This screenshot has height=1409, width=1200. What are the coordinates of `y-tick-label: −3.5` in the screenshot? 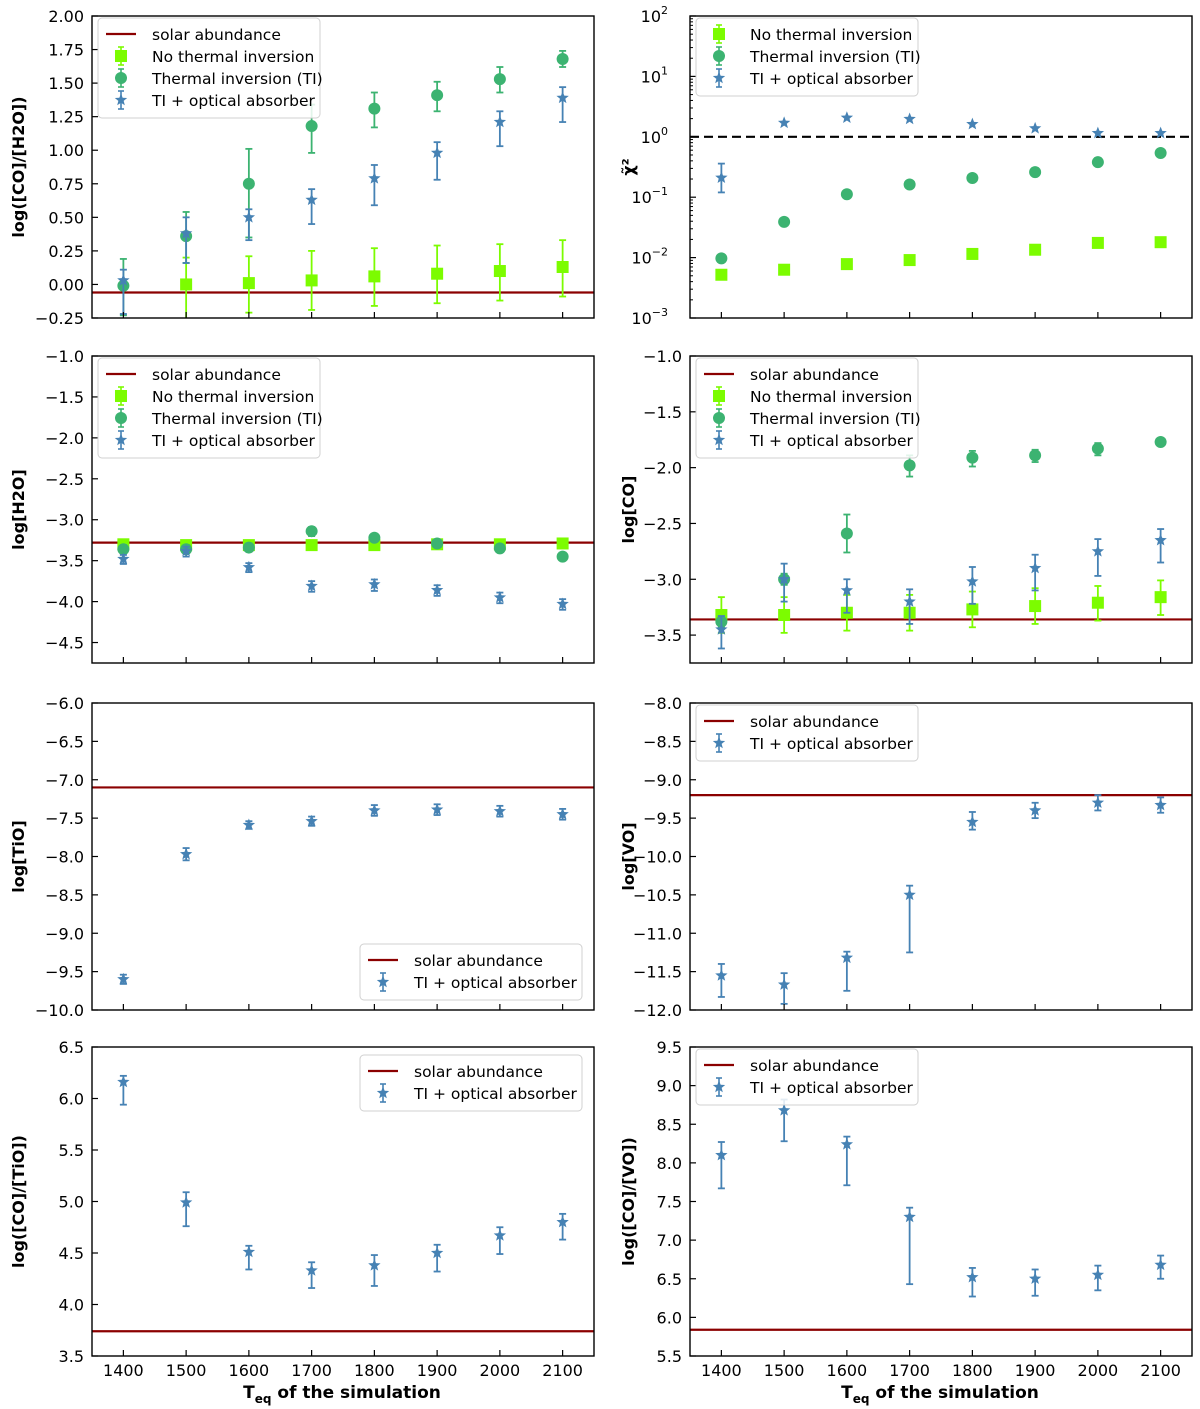 It's located at (64, 561).